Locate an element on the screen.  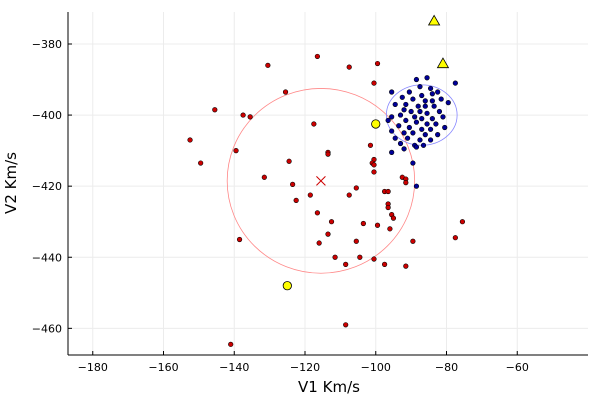
y-tick-label: −460 is located at coordinates (47, 328).